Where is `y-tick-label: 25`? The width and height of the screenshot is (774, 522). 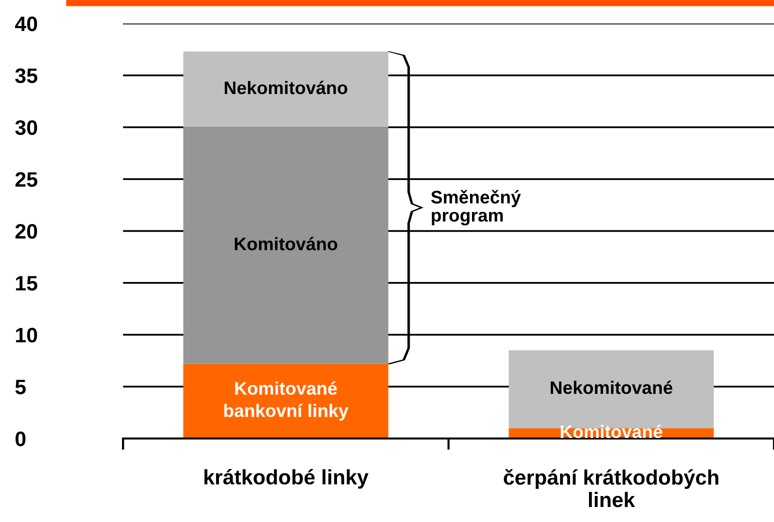
y-tick-label: 25 is located at coordinates (26, 179).